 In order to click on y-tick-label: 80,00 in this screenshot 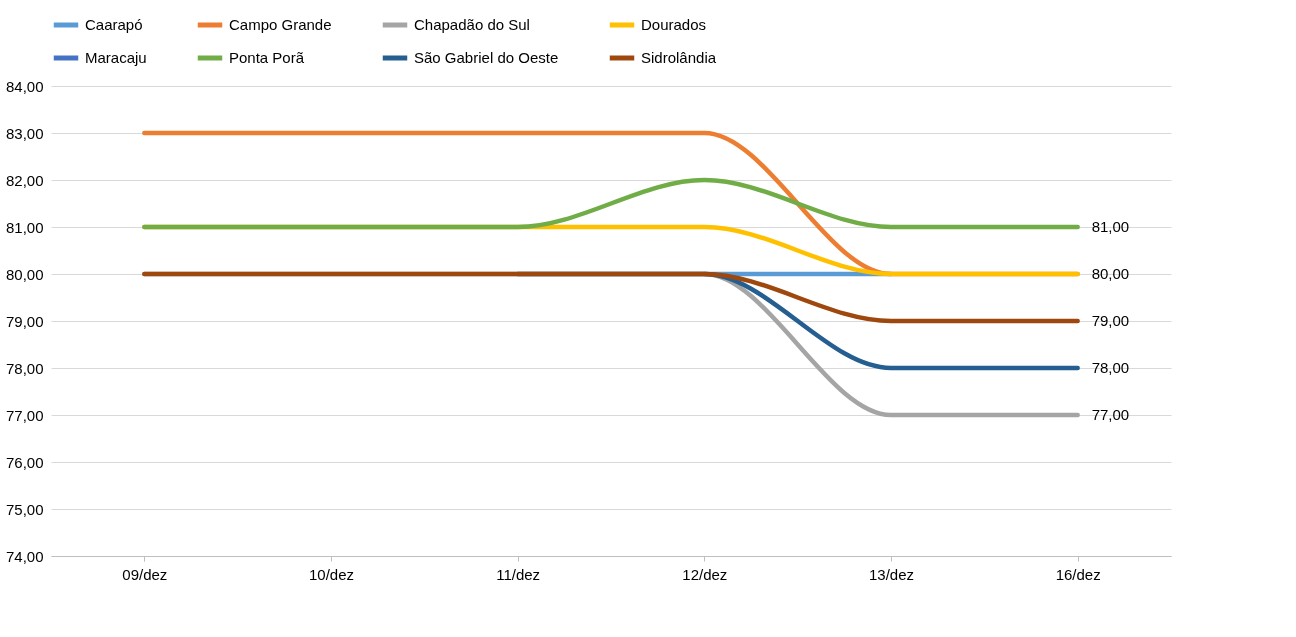, I will do `click(24, 274)`.